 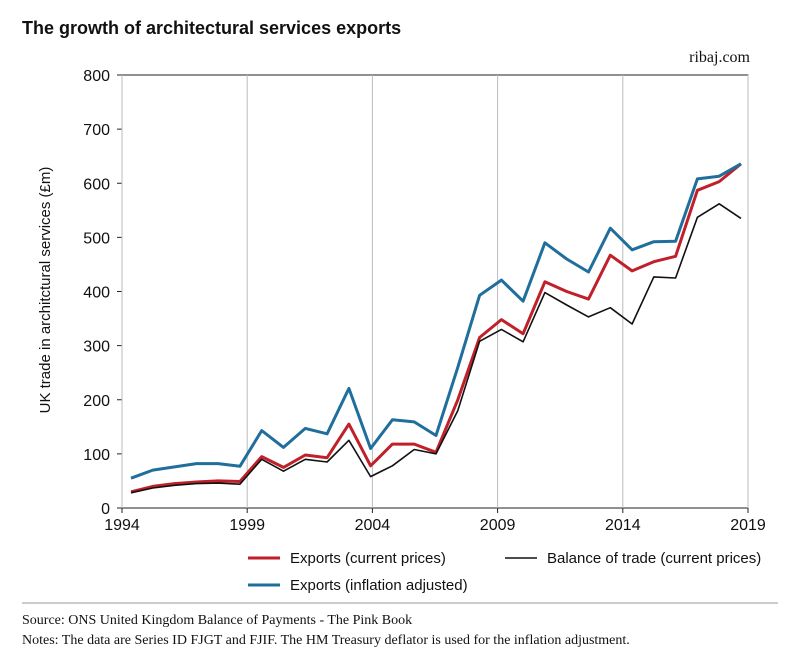 I want to click on x-tick-label: 2009, so click(x=498, y=525).